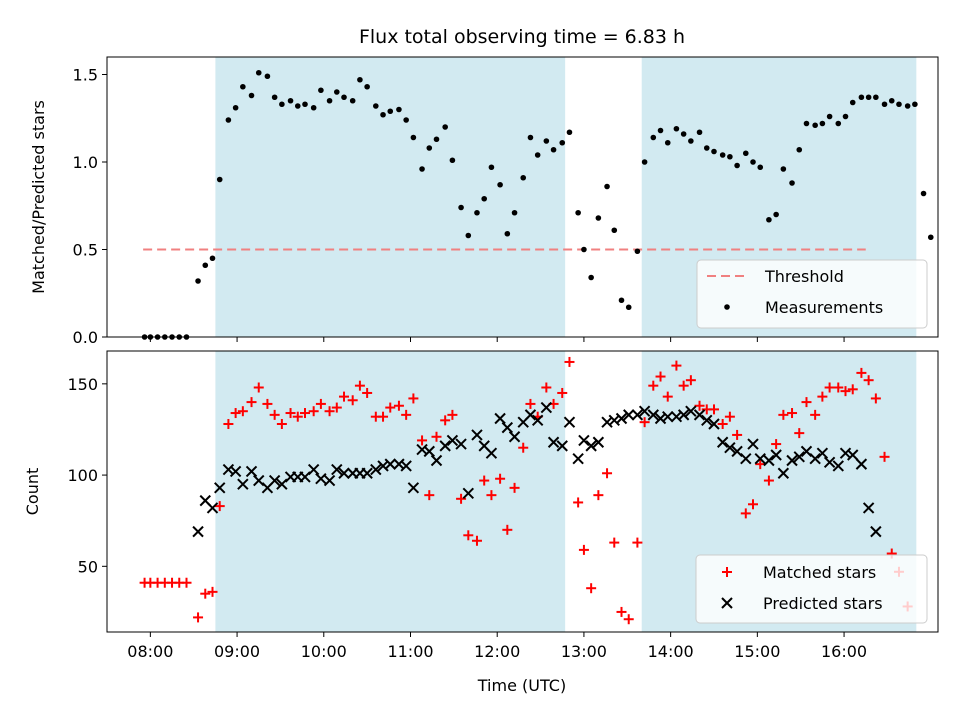 This screenshot has width=960, height=720. Describe the element at coordinates (324, 651) in the screenshot. I see `x-tick-label: 10:00` at that location.